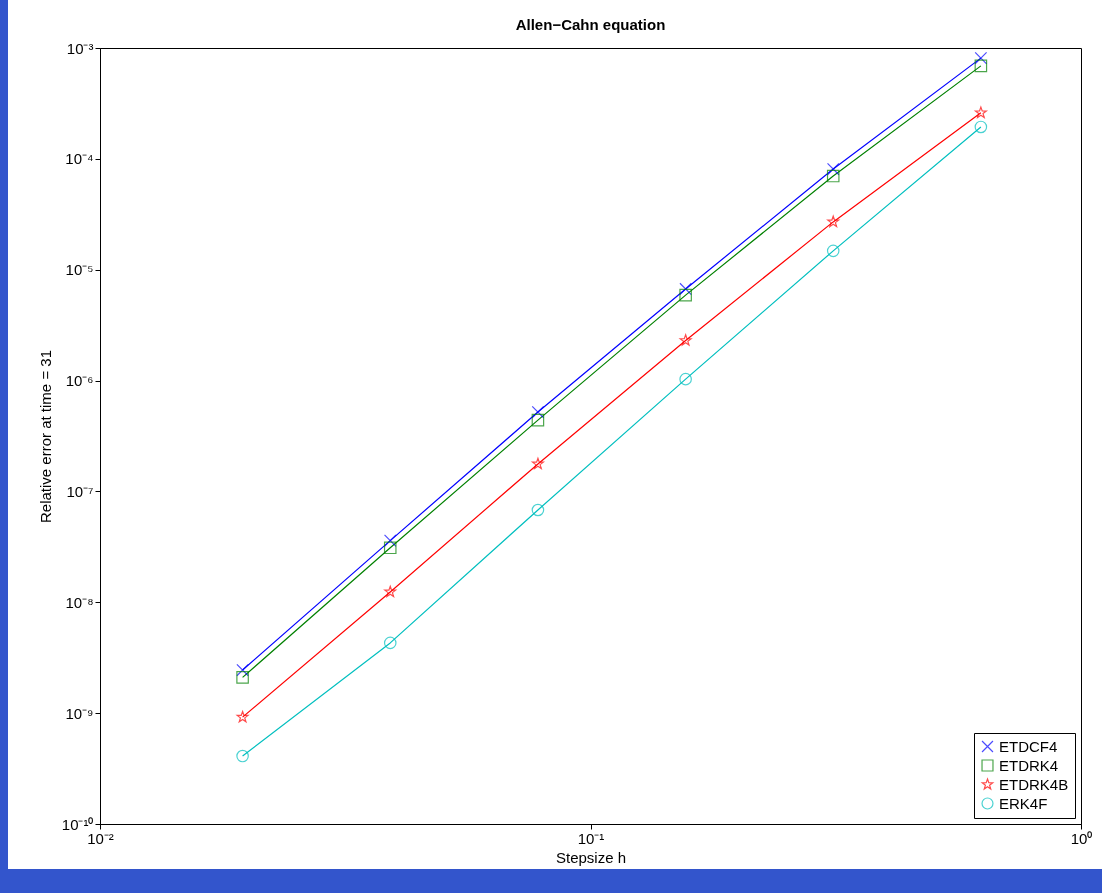  Describe the element at coordinates (79, 602) in the screenshot. I see `y-tick-label: 10⁻⁸` at that location.